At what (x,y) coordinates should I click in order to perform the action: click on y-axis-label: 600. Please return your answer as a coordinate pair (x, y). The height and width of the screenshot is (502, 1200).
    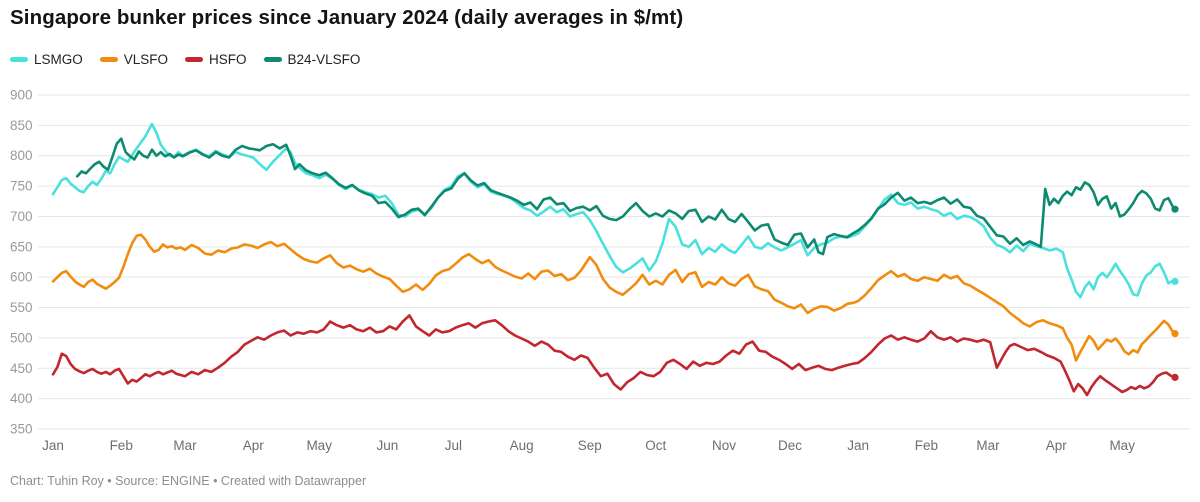
    Looking at the image, I should click on (21, 277).